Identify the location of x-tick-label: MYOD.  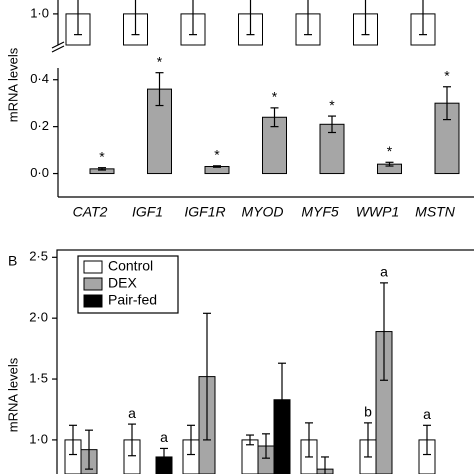
(263, 212).